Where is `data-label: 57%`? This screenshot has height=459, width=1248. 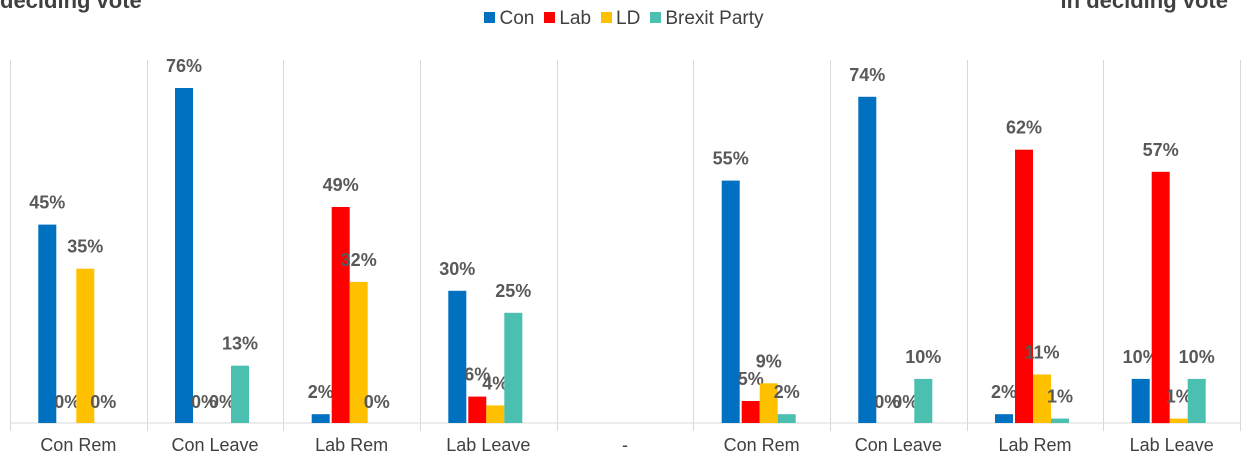 data-label: 57% is located at coordinates (1161, 150).